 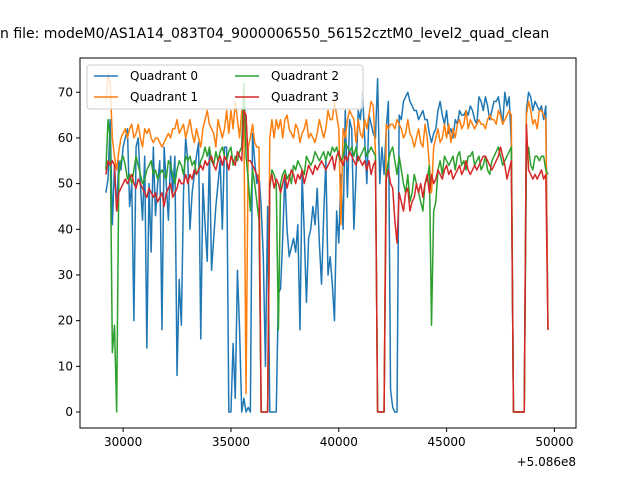 What do you see at coordinates (65, 92) in the screenshot?
I see `y-tick-label: 70` at bounding box center [65, 92].